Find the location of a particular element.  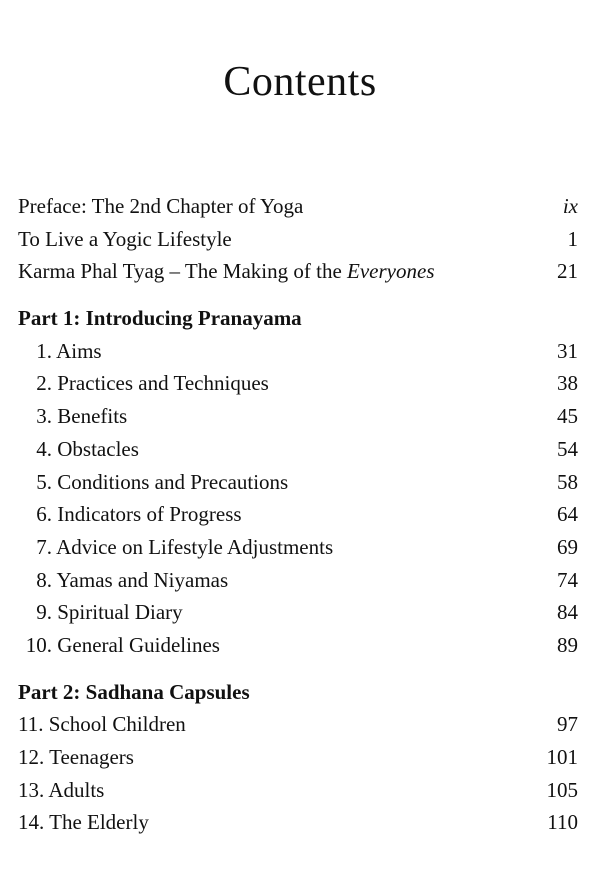

toc-entry: 6. Indicators of Progress 64 is located at coordinates (298, 514).